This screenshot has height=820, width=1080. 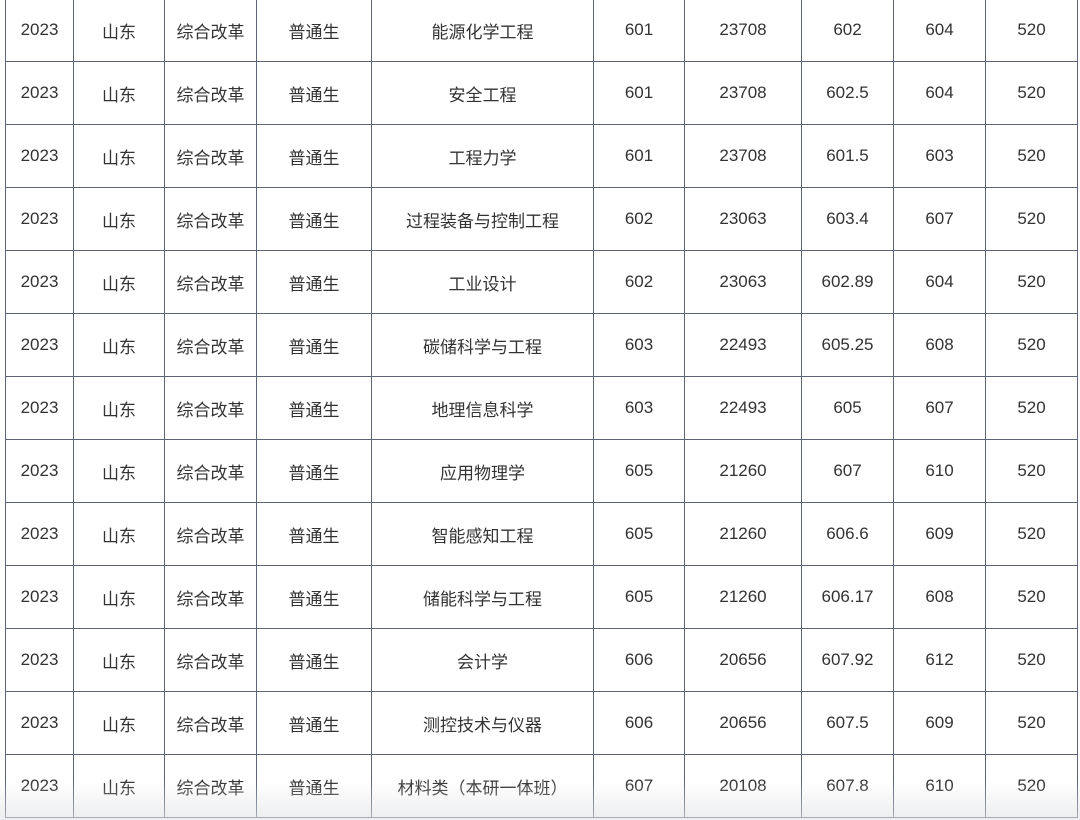 I want to click on cell-major: 会计学, so click(x=482, y=660).